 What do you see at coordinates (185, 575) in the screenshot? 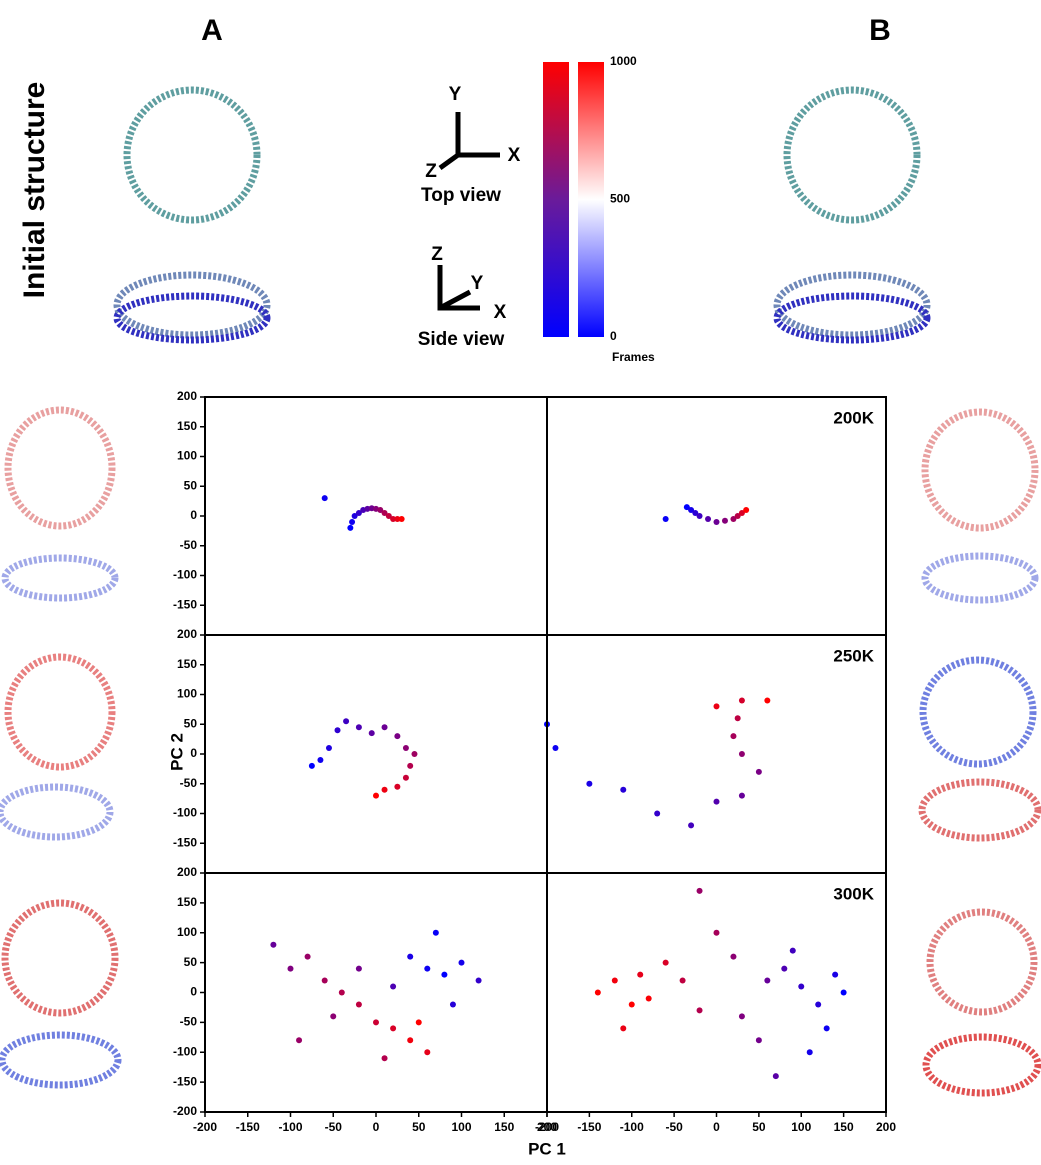
I see `y-tick-label: -100` at bounding box center [185, 575].